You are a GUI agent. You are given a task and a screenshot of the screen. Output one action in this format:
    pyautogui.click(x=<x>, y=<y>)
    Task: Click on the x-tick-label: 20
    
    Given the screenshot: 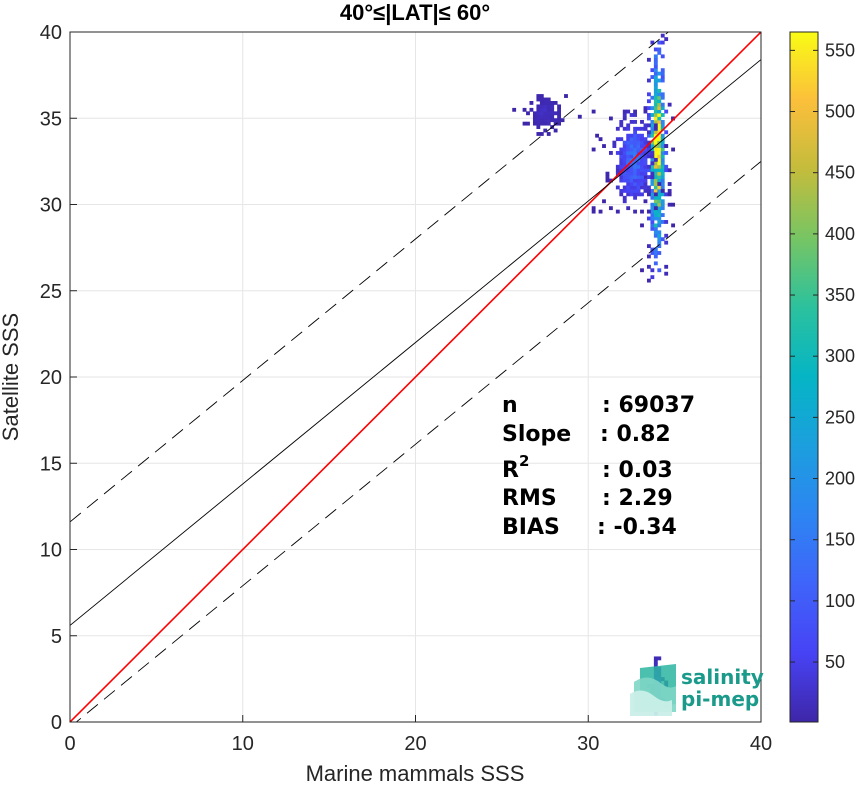 What is the action you would take?
    pyautogui.click(x=415, y=744)
    